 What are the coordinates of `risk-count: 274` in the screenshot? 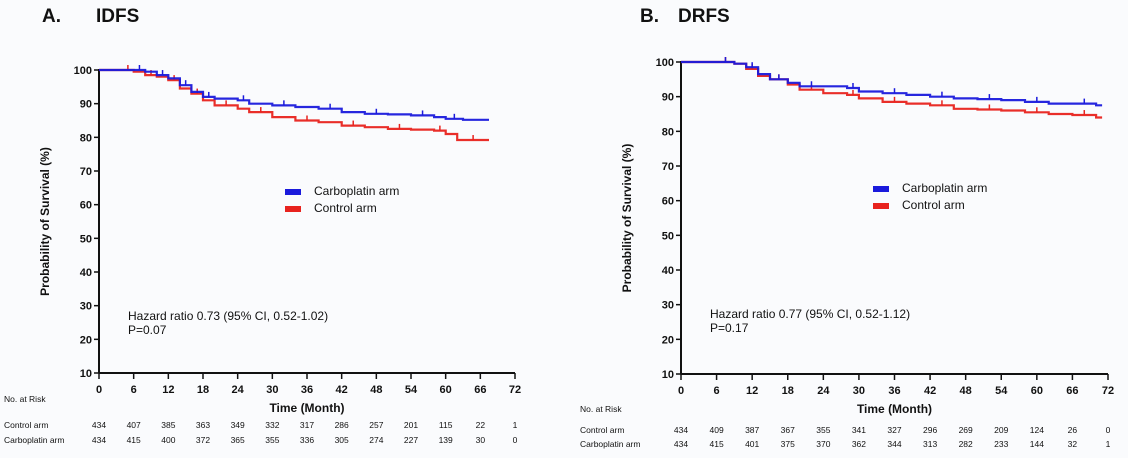 It's located at (376, 440).